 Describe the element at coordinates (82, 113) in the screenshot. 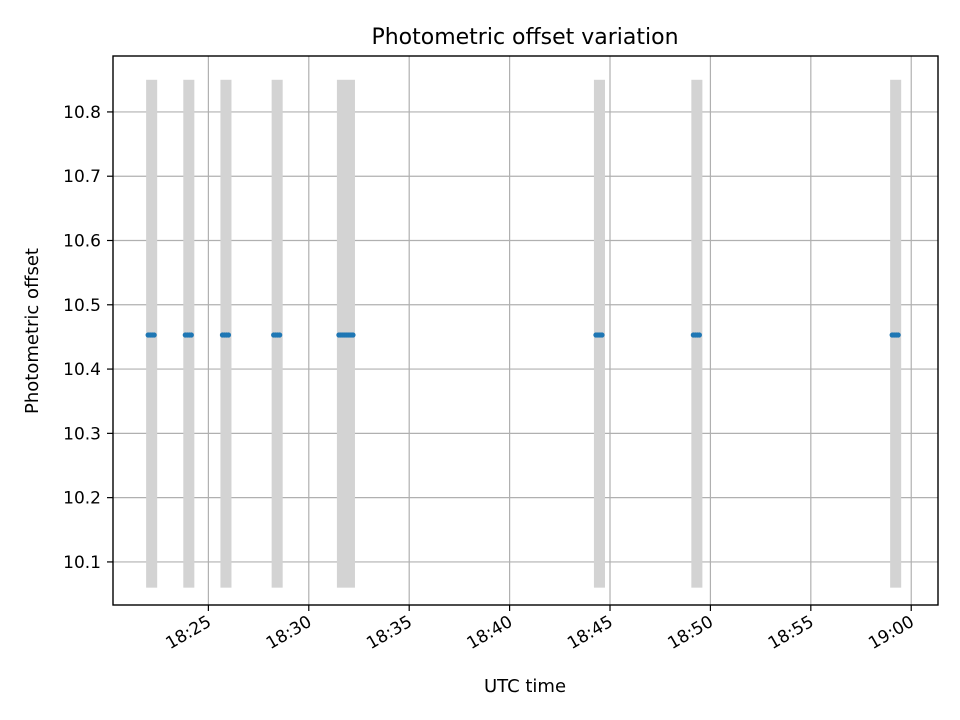

I see `y-tick-label: 10.8` at that location.